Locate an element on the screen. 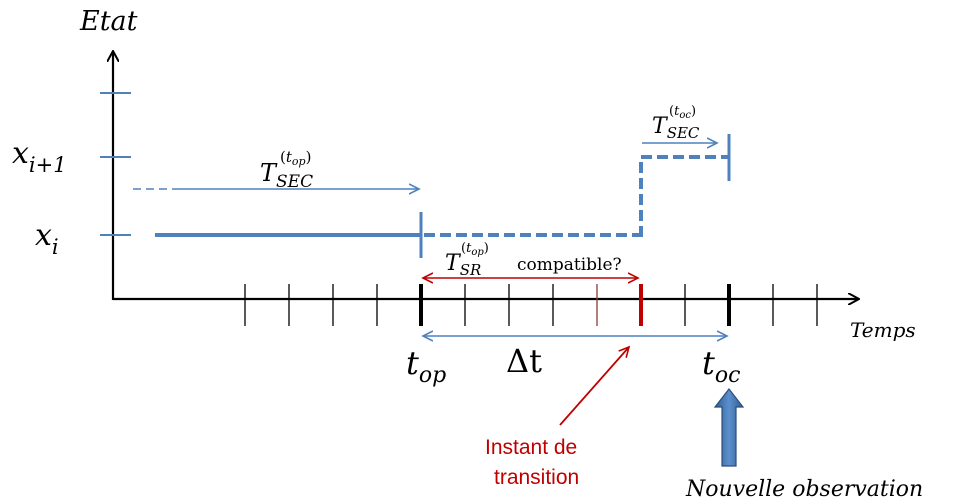 This screenshot has height=503, width=965. tsec-oc-sup: (toc) is located at coordinates (682, 112).